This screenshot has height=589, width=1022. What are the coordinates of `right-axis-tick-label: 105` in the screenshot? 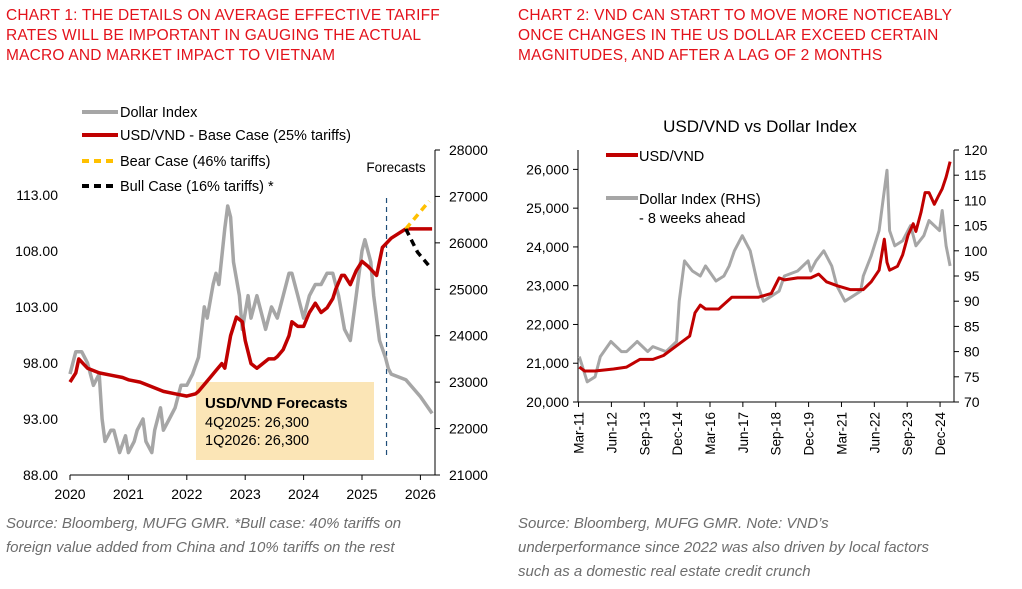 It's located at (976, 226).